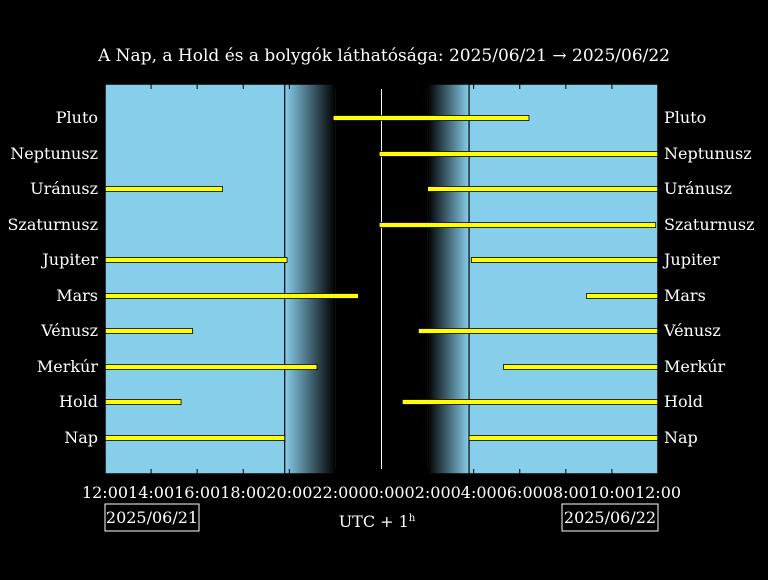 This screenshot has height=580, width=768. What do you see at coordinates (685, 295) in the screenshot?
I see `object-label-right-5: Mars` at bounding box center [685, 295].